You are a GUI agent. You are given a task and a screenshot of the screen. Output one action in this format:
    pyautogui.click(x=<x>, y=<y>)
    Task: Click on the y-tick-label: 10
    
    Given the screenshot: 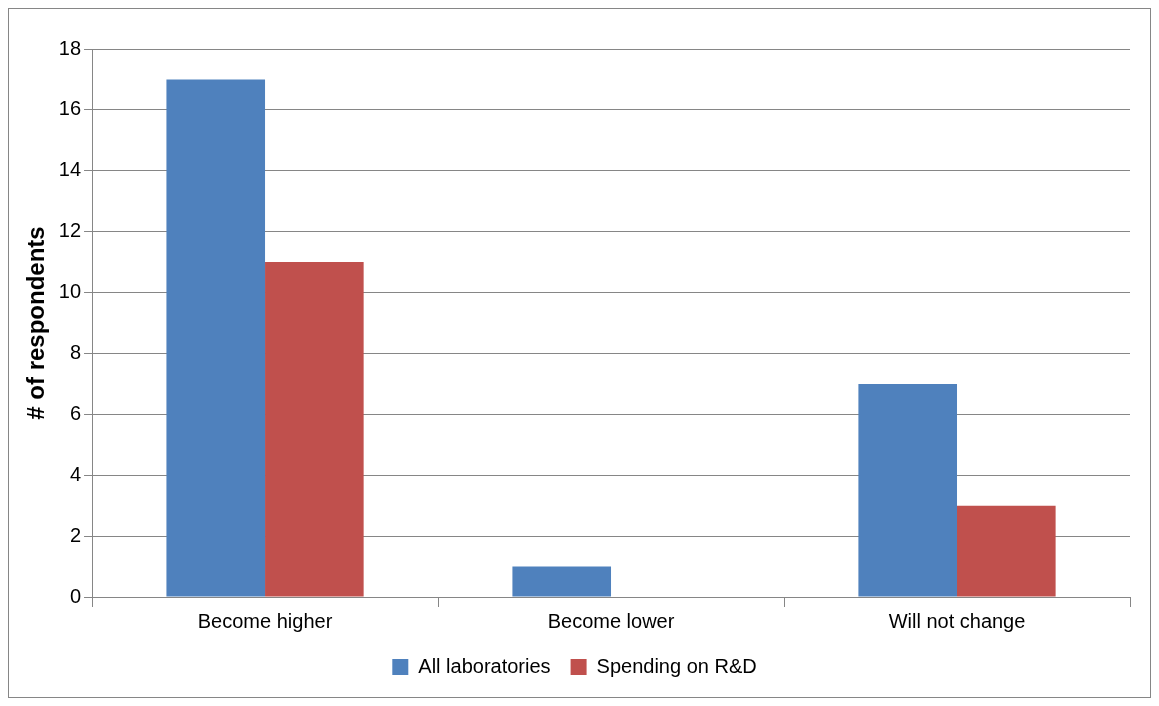 What is the action you would take?
    pyautogui.click(x=70, y=291)
    